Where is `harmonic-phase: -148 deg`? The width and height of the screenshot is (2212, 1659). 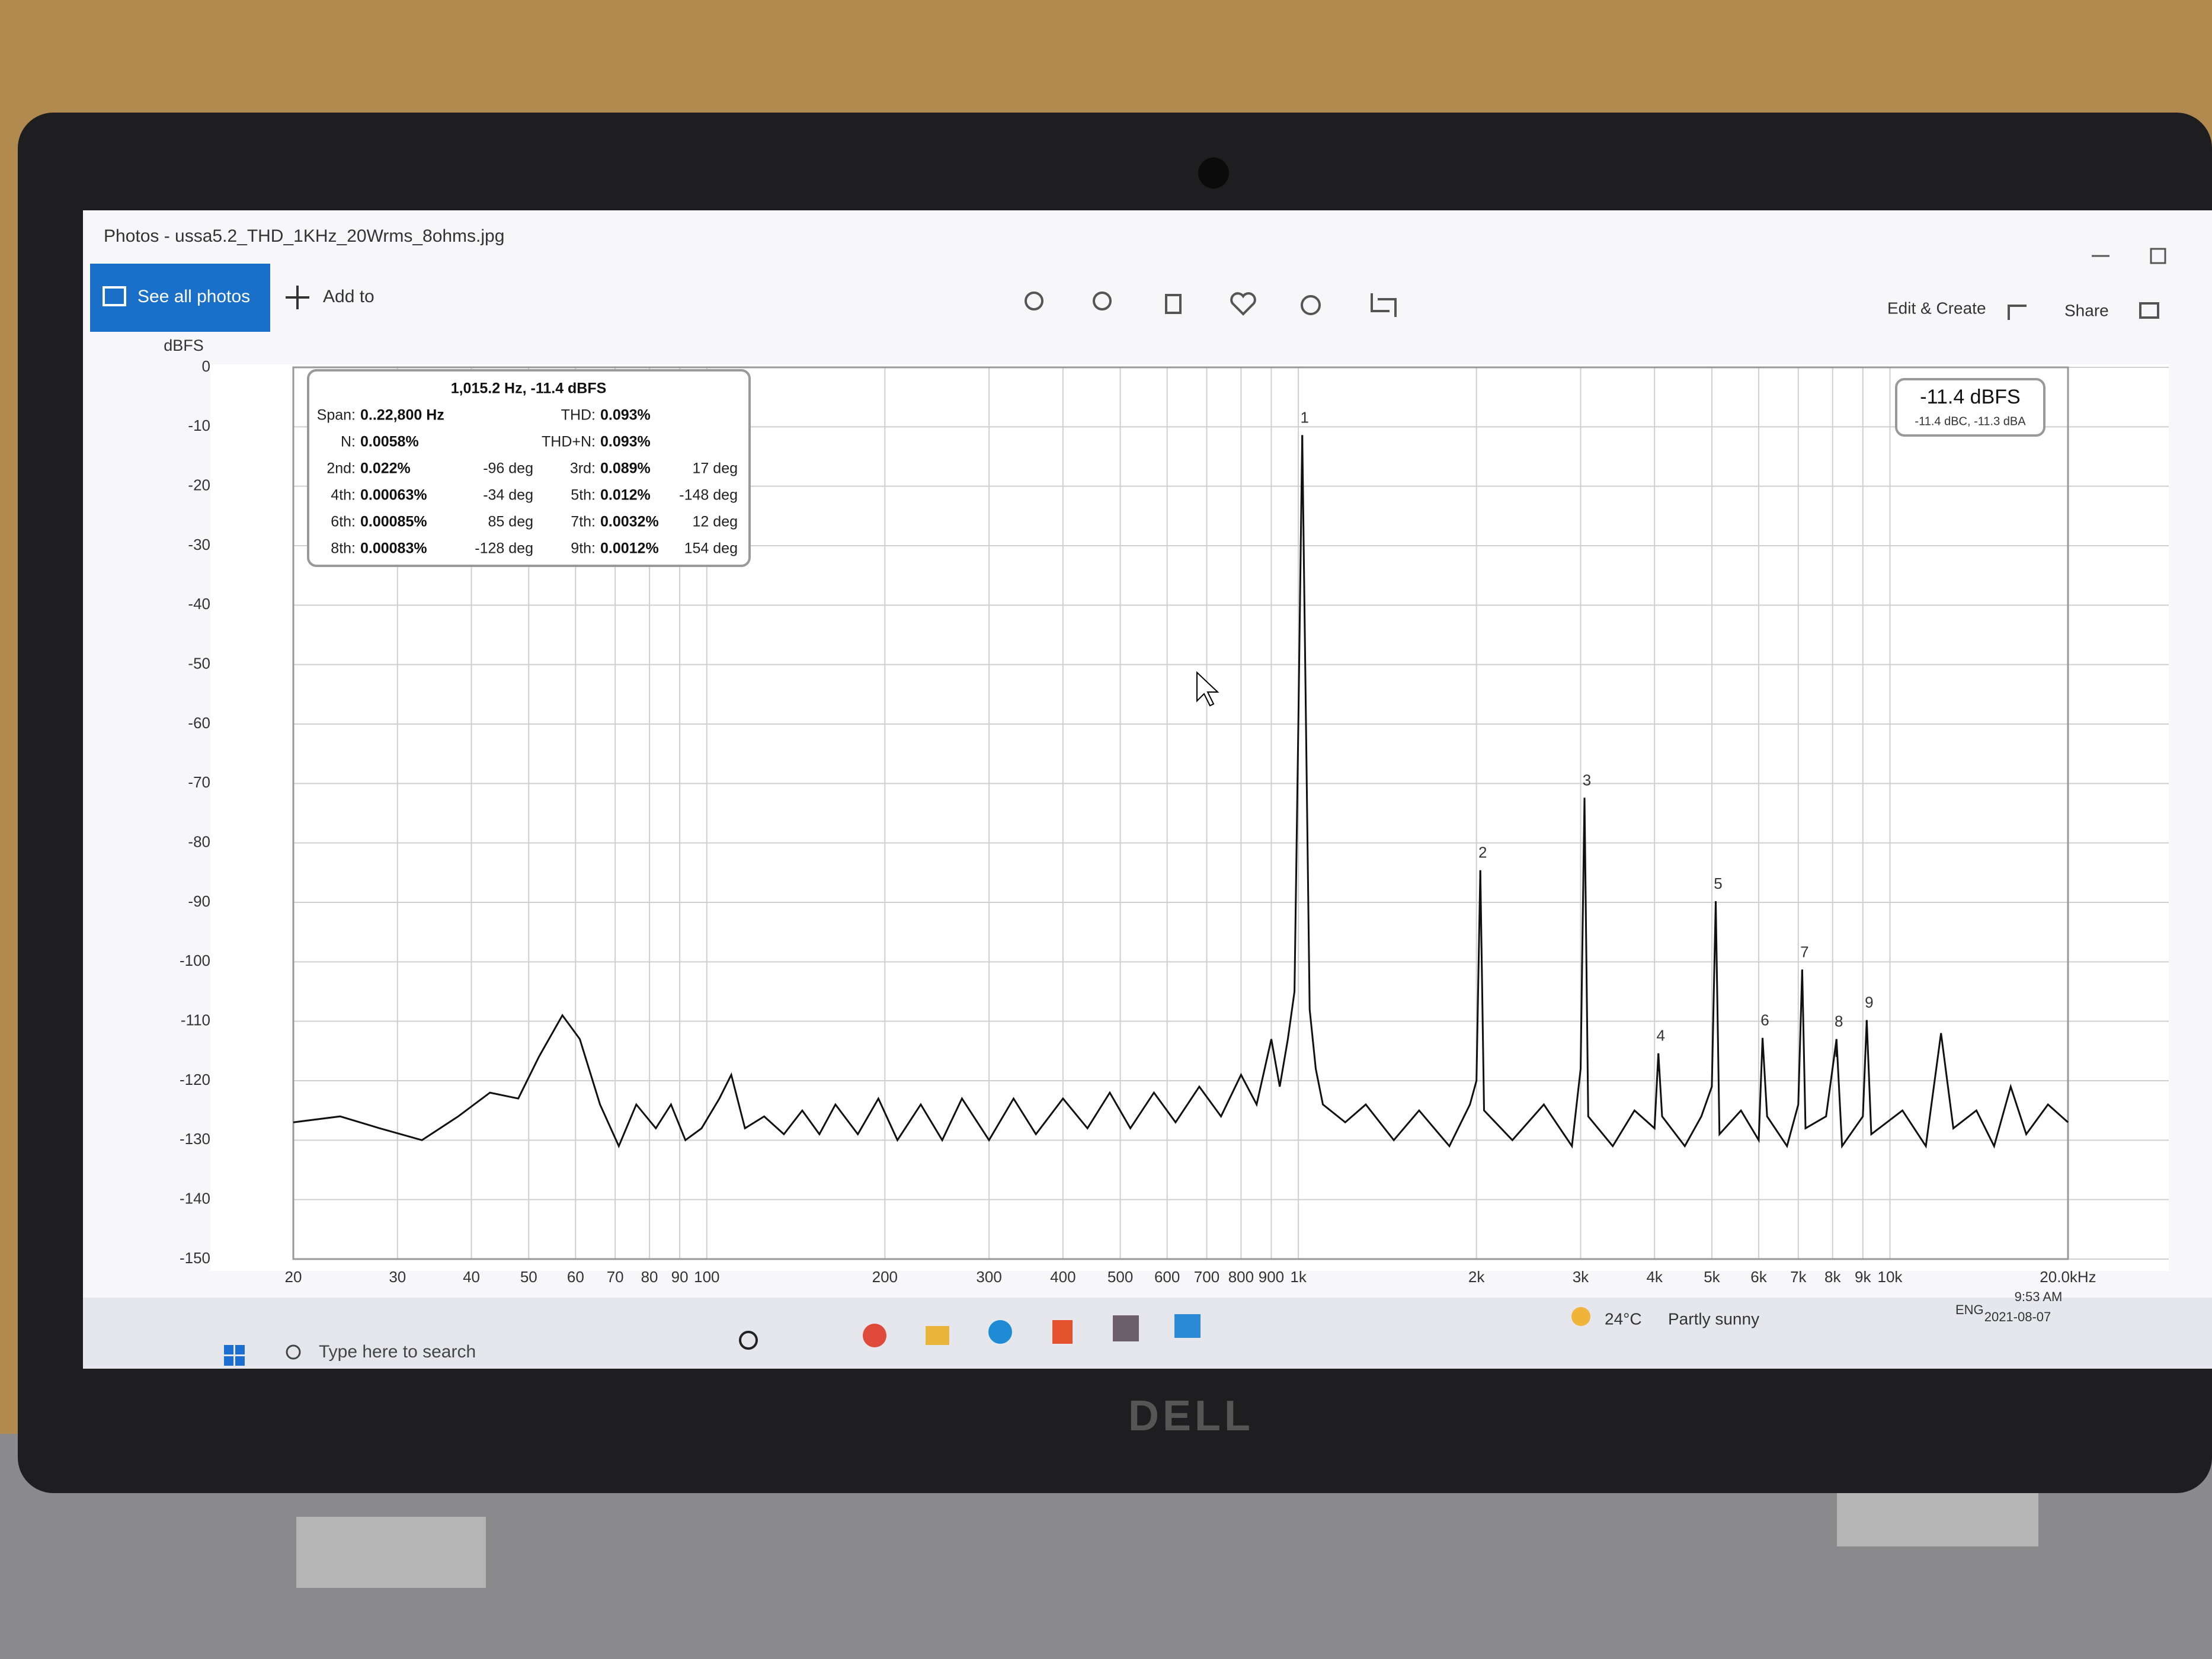
harmonic-phase: -148 deg is located at coordinates (708, 495).